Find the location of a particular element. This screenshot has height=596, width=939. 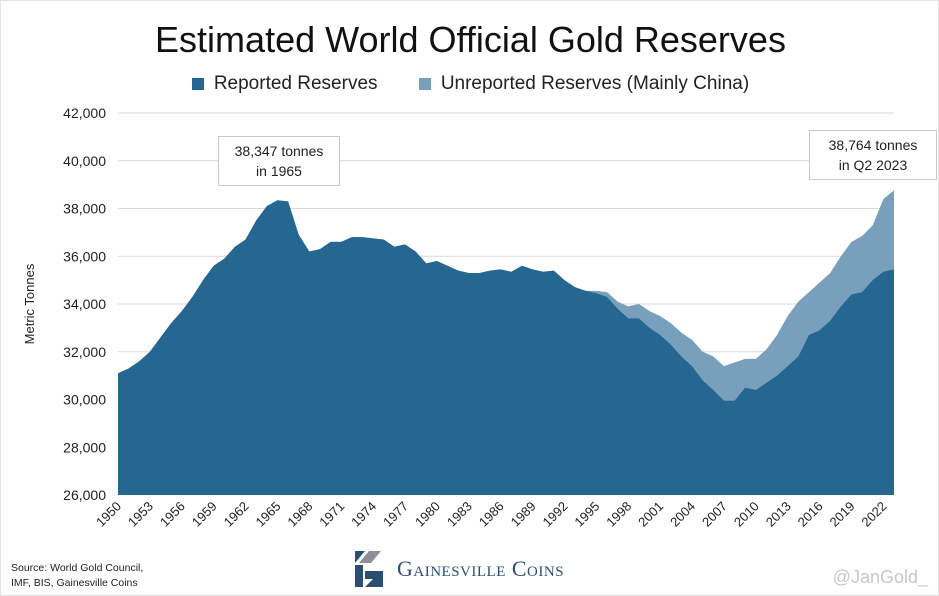

annotation-text: in 1965 is located at coordinates (279, 171).